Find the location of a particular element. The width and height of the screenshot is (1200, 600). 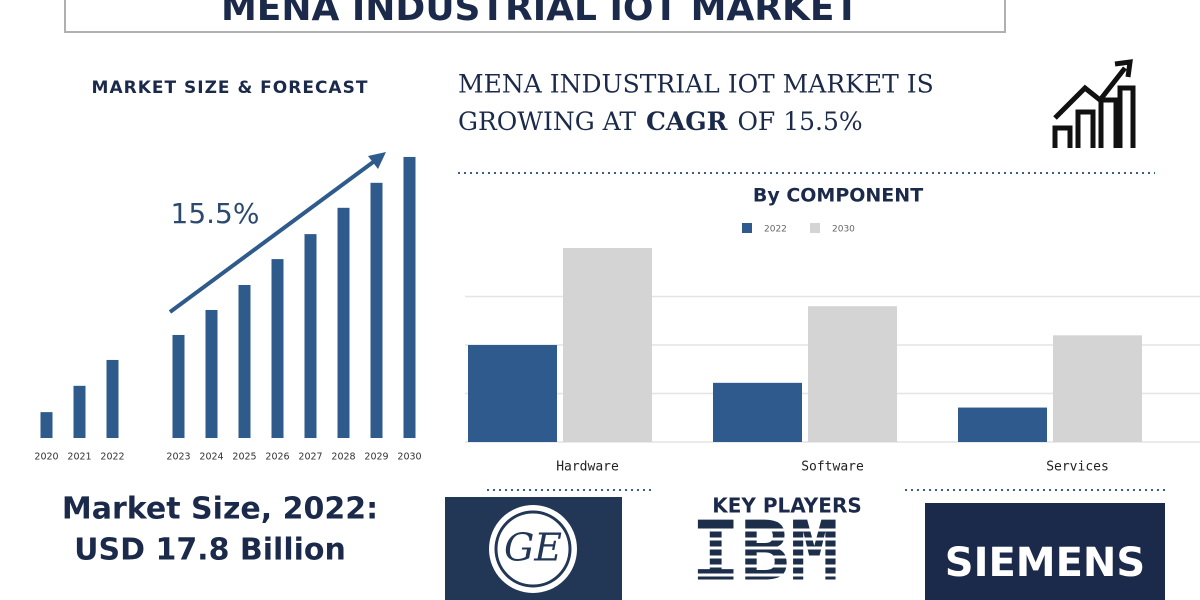

ibm-stripes is located at coordinates (765, 557).